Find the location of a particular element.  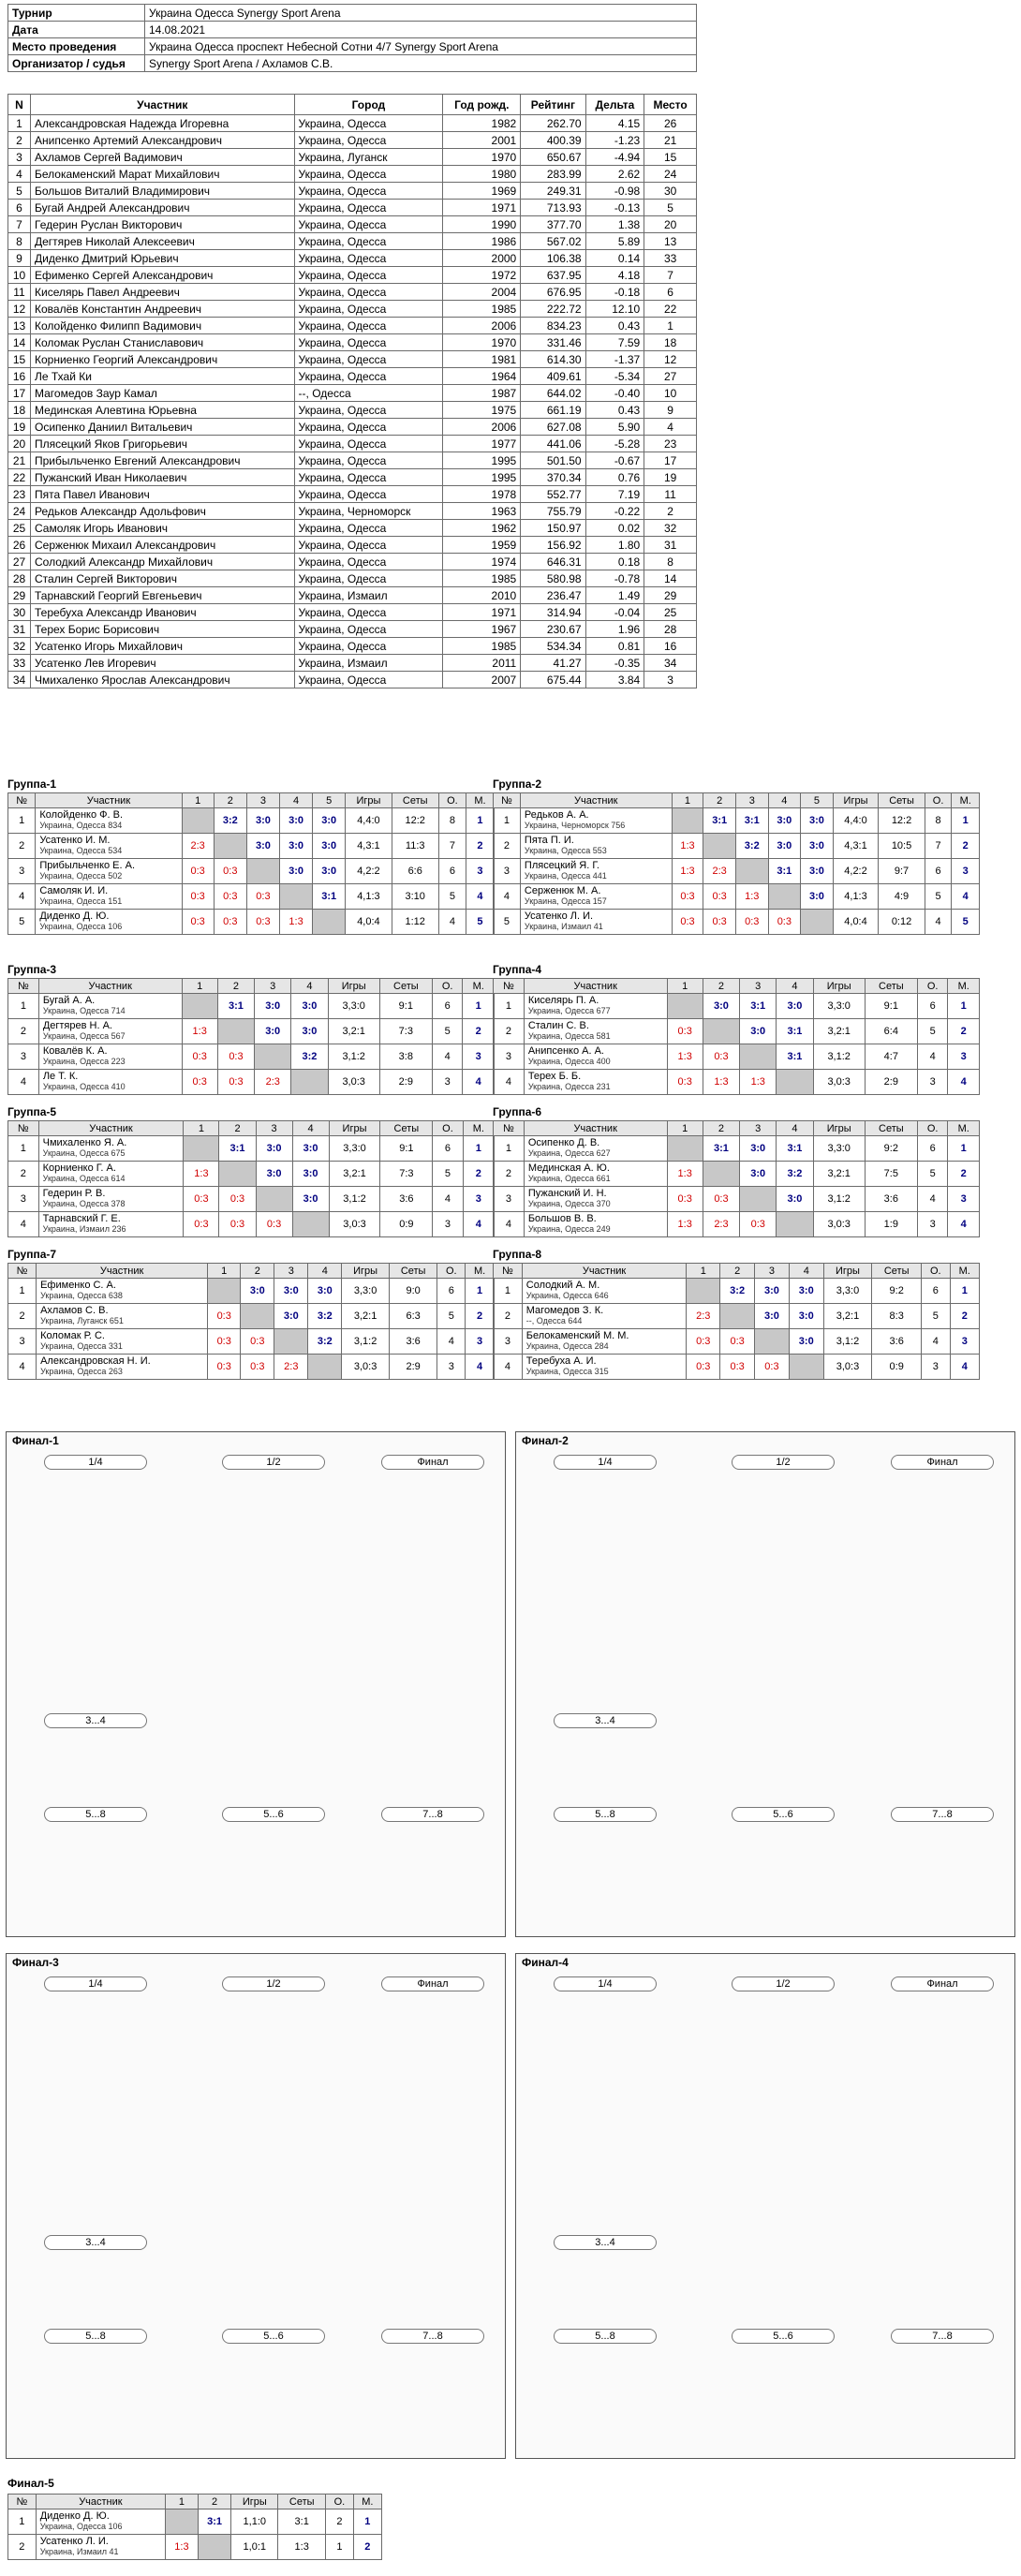

final5-title: Финал-5 is located at coordinates (31, 2484).